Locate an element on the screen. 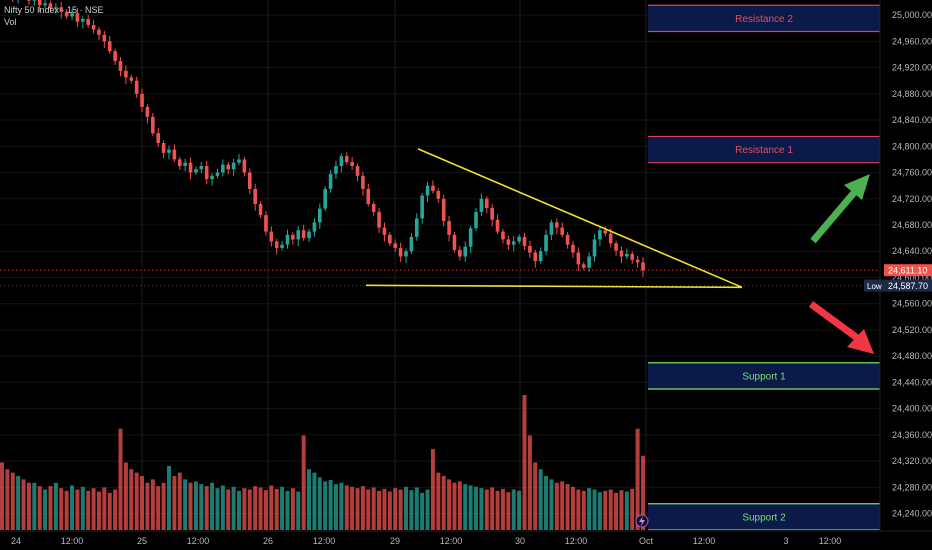 This screenshot has width=932, height=550. bullish-arrow-shaft is located at coordinates (835, 214).